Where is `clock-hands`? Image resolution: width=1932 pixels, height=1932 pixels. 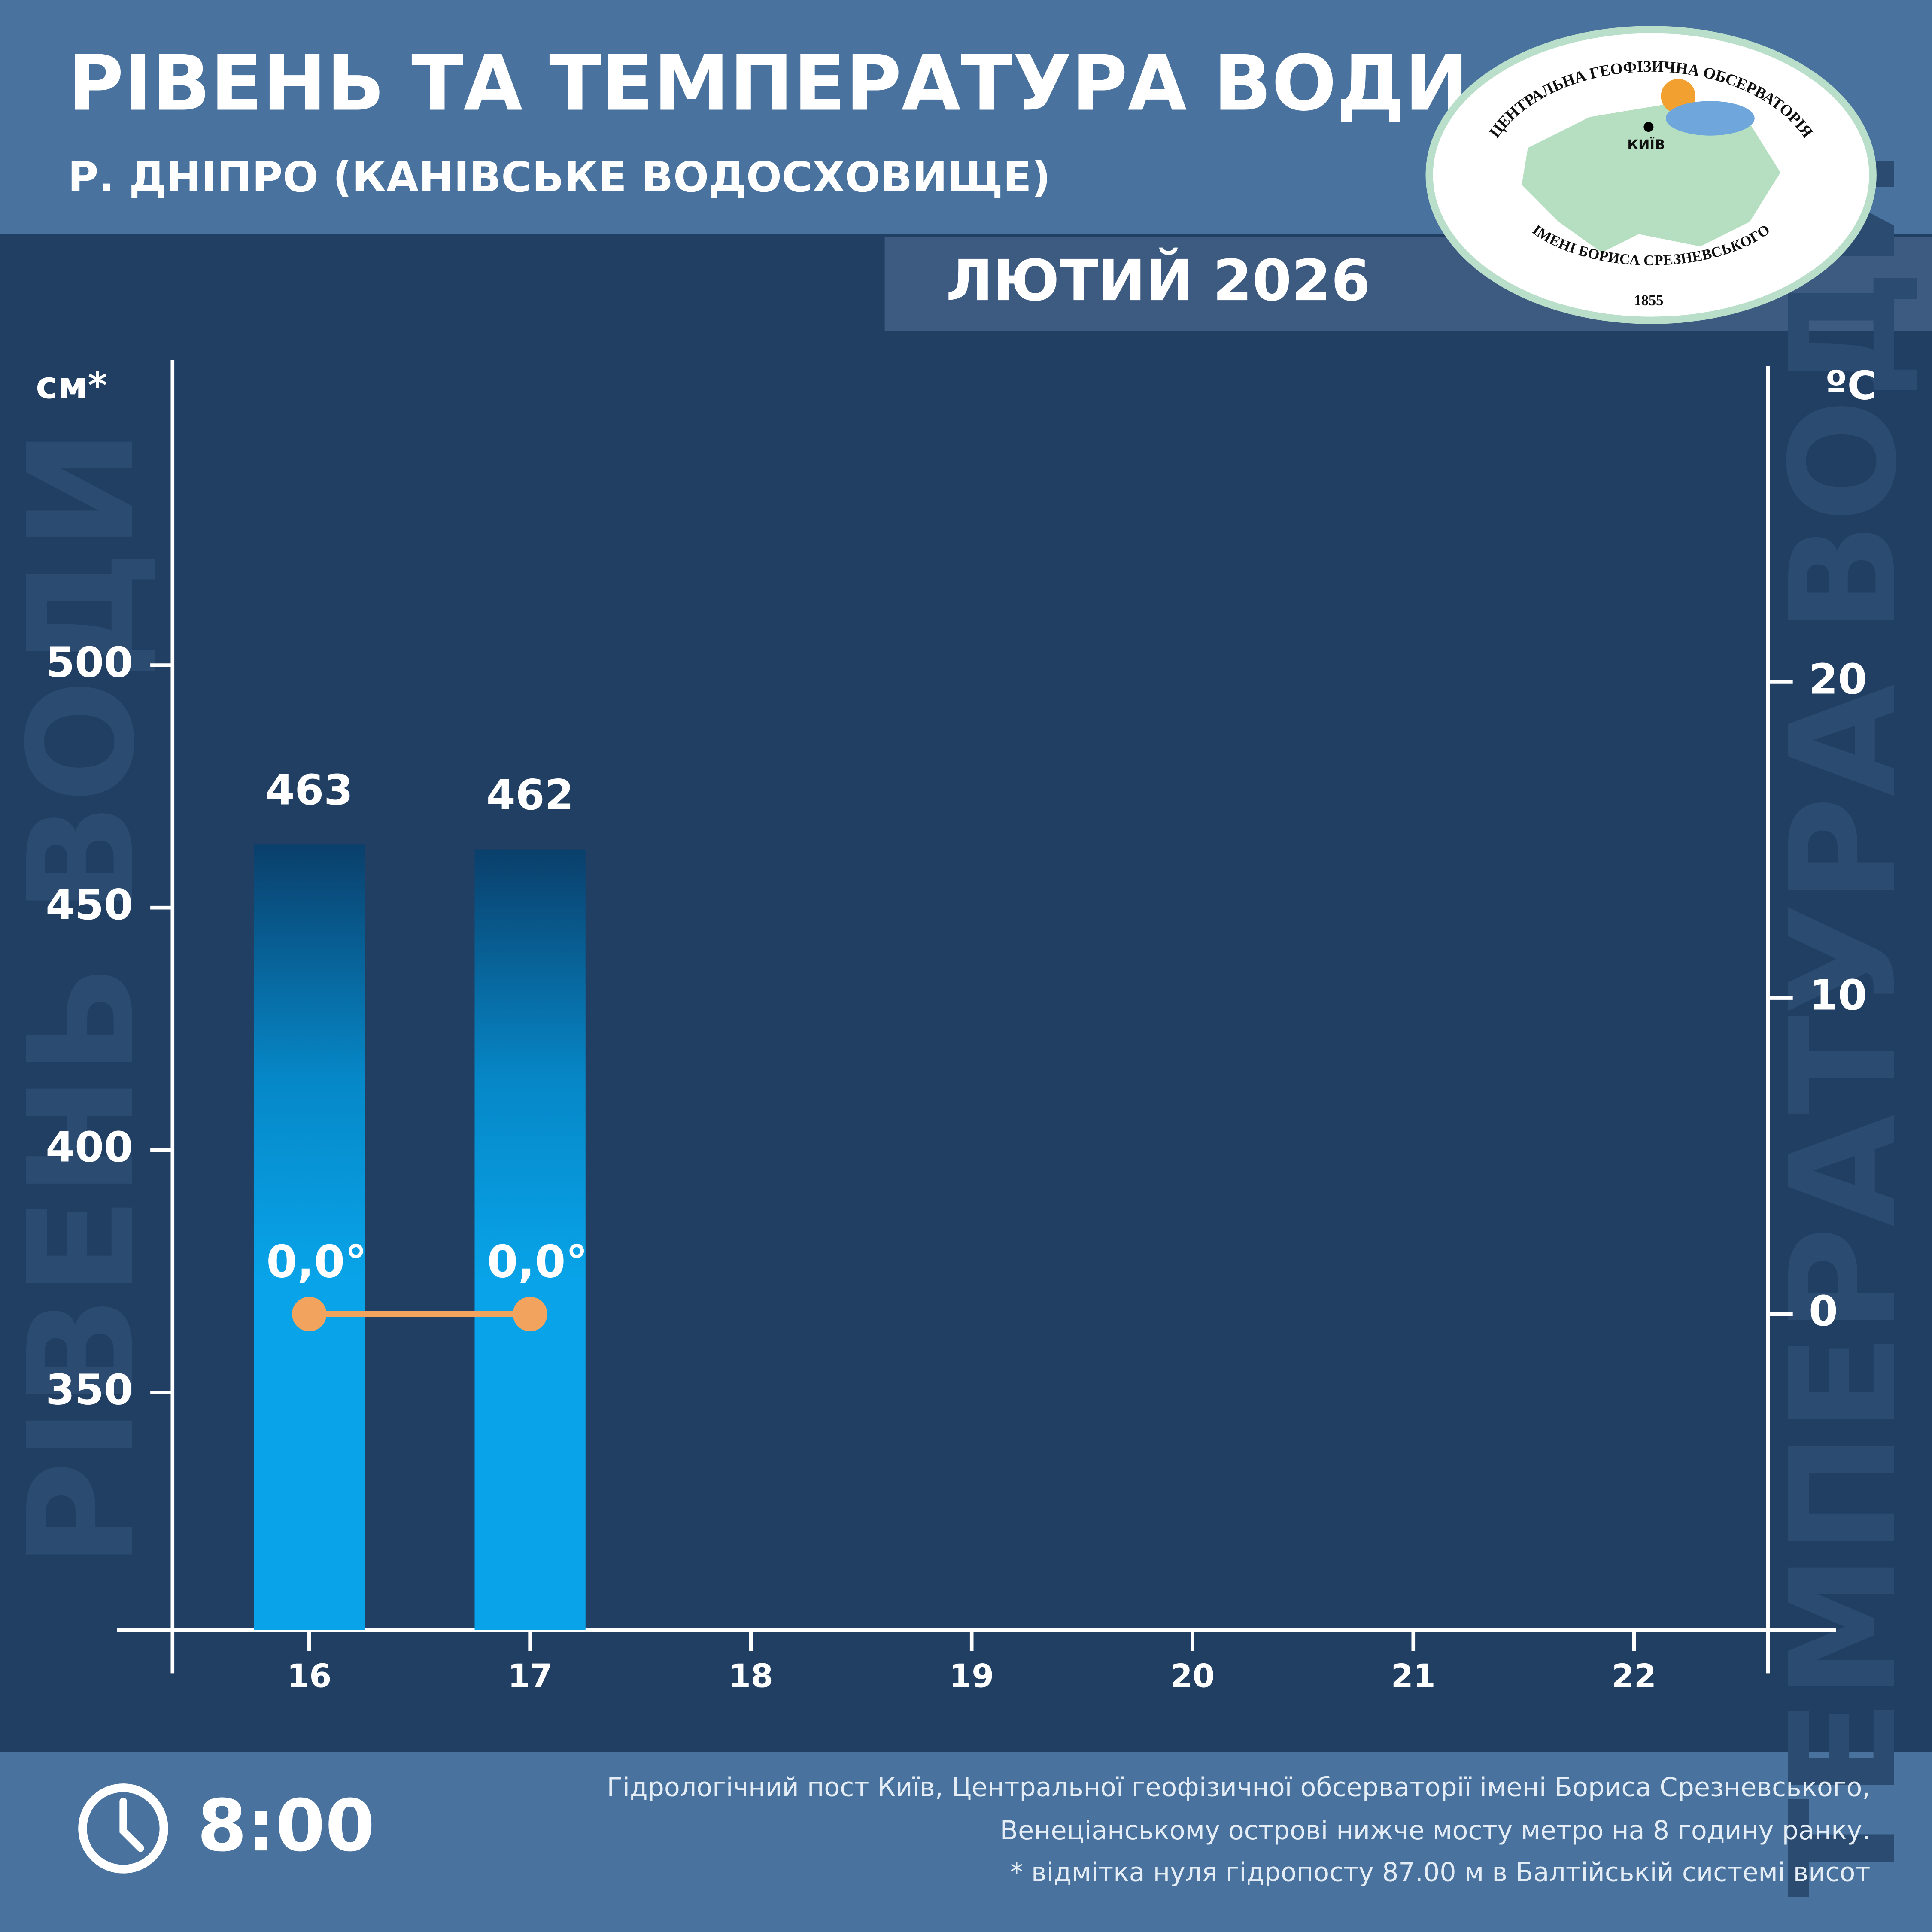
clock-hands is located at coordinates (132, 1825).